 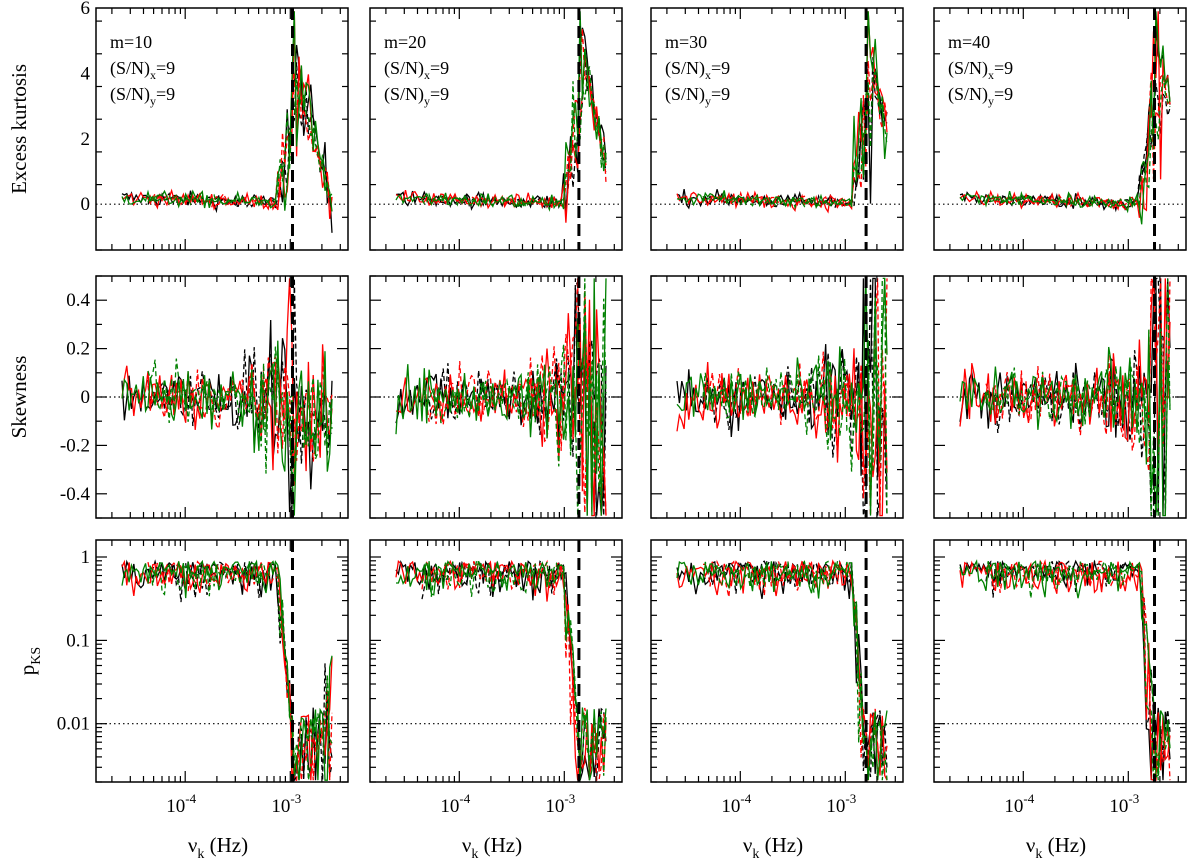 What do you see at coordinates (86, 557) in the screenshot?
I see `y-tick-label: 1` at bounding box center [86, 557].